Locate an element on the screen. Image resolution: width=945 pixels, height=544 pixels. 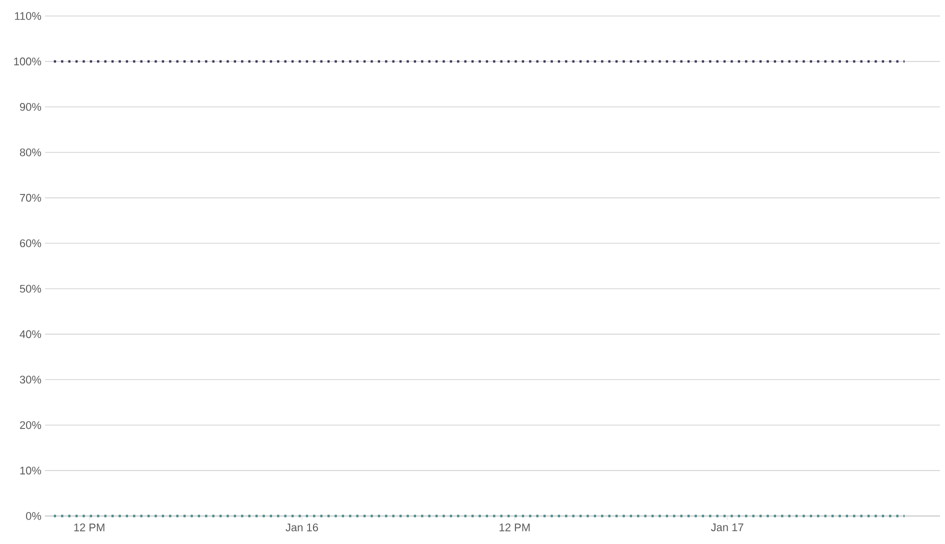
y-tick-label: 80% is located at coordinates (31, 152).